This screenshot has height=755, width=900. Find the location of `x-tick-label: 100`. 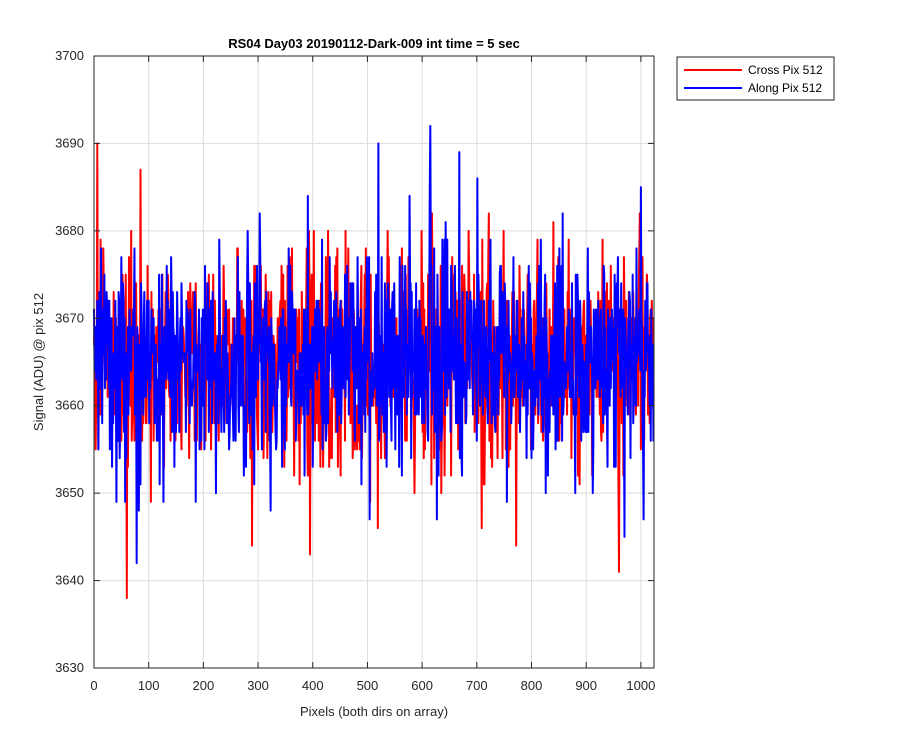

x-tick-label: 100 is located at coordinates (149, 685).